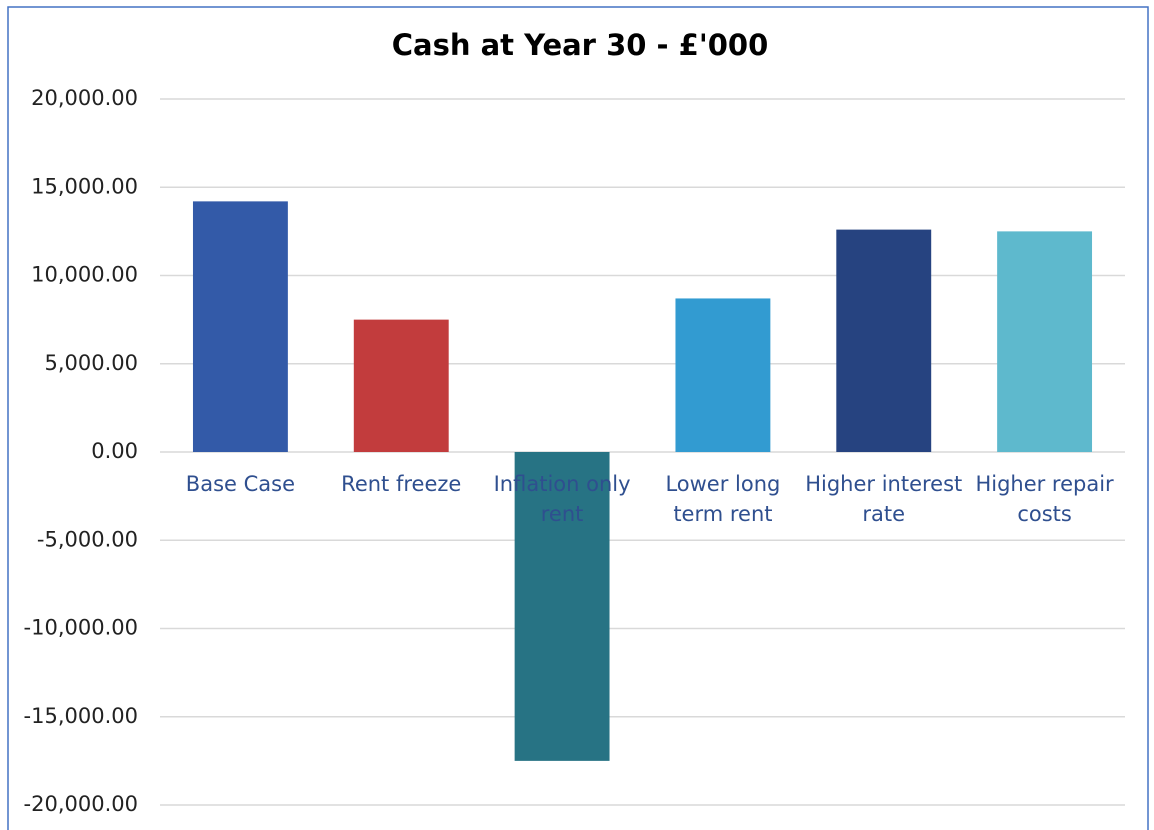 The width and height of the screenshot is (1154, 830). What do you see at coordinates (883, 499) in the screenshot?
I see `x-tick-label: Higher interest rate` at bounding box center [883, 499].